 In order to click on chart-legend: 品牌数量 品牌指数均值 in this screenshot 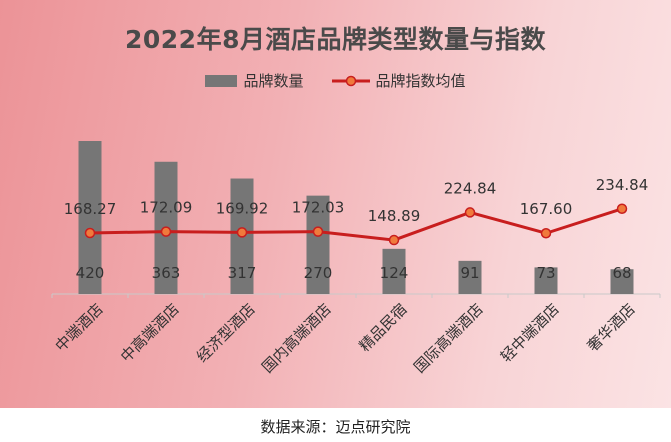, I will do `click(335, 80)`.